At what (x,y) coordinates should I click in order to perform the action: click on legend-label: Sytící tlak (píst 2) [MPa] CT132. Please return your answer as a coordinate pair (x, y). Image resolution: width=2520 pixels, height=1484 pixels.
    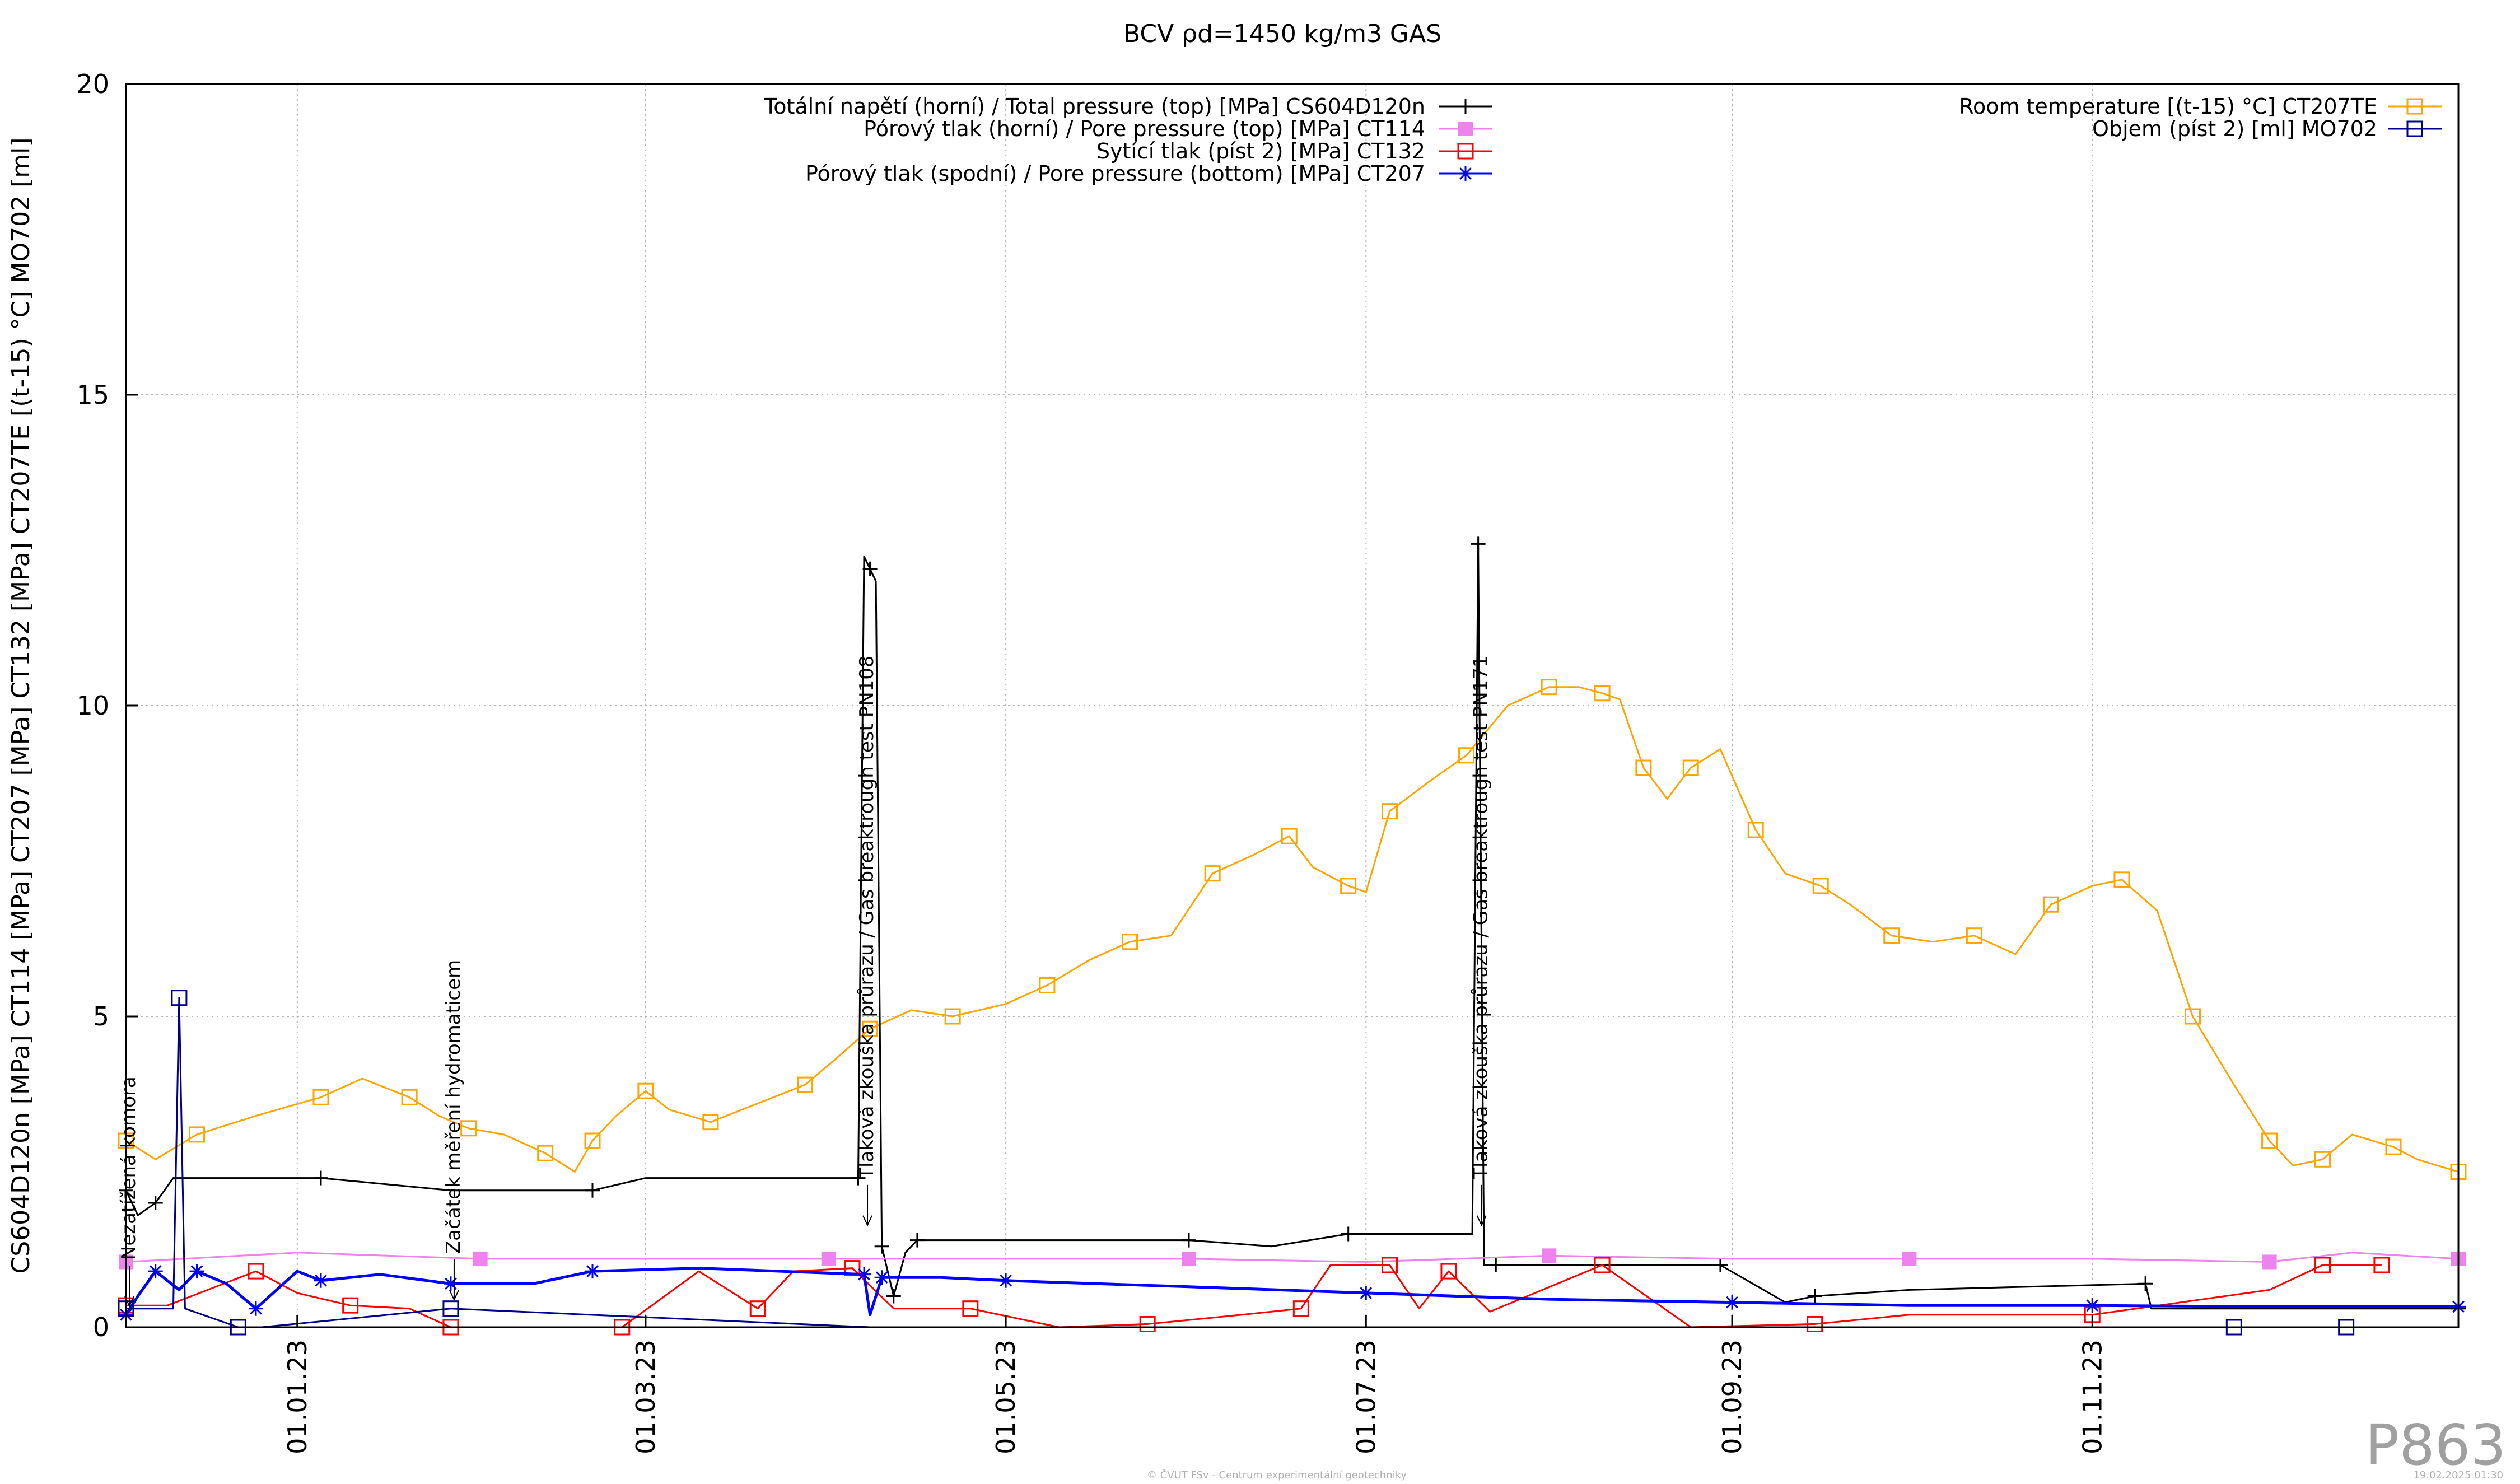
    Looking at the image, I should click on (1261, 151).